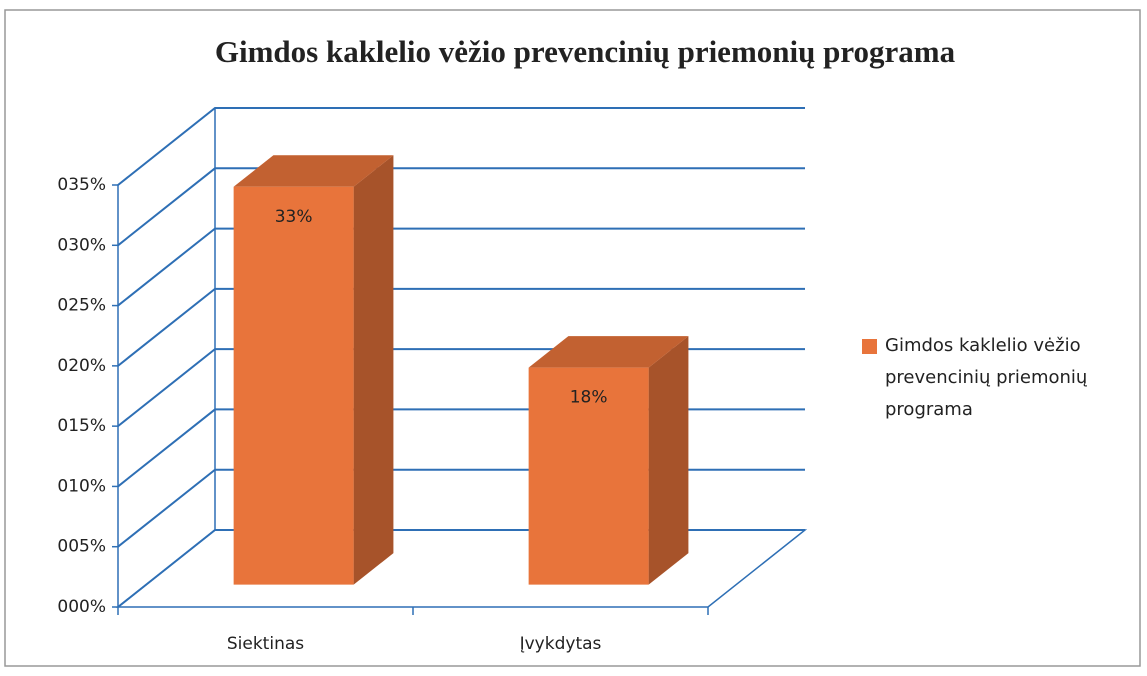  What do you see at coordinates (265, 644) in the screenshot?
I see `x-tick-label: Siektinas` at bounding box center [265, 644].